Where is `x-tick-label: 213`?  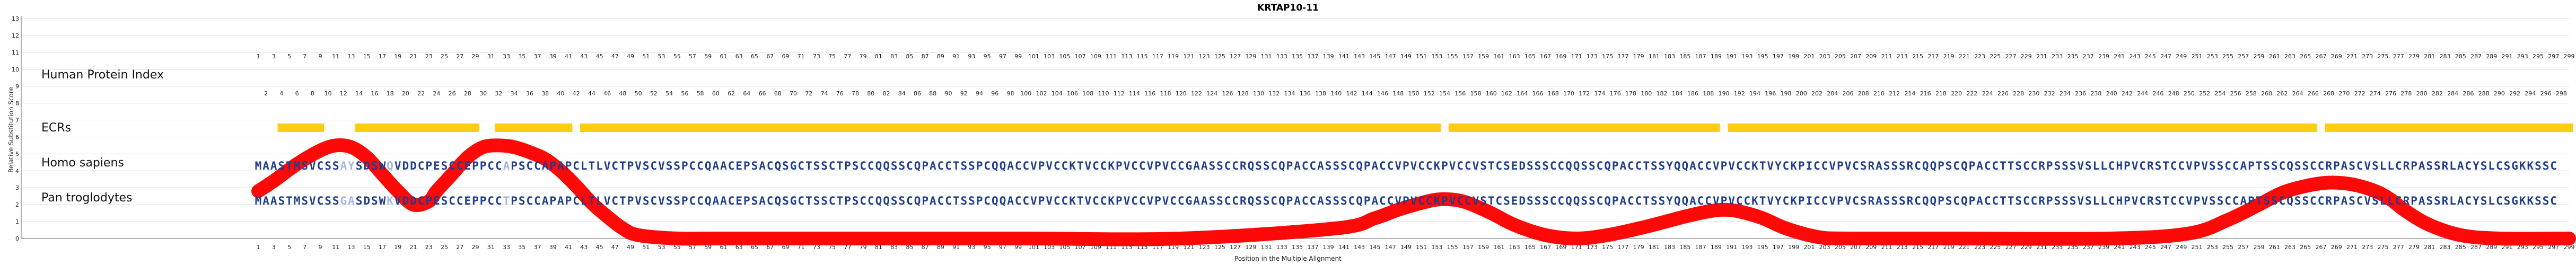 x-tick-label: 213 is located at coordinates (1902, 247).